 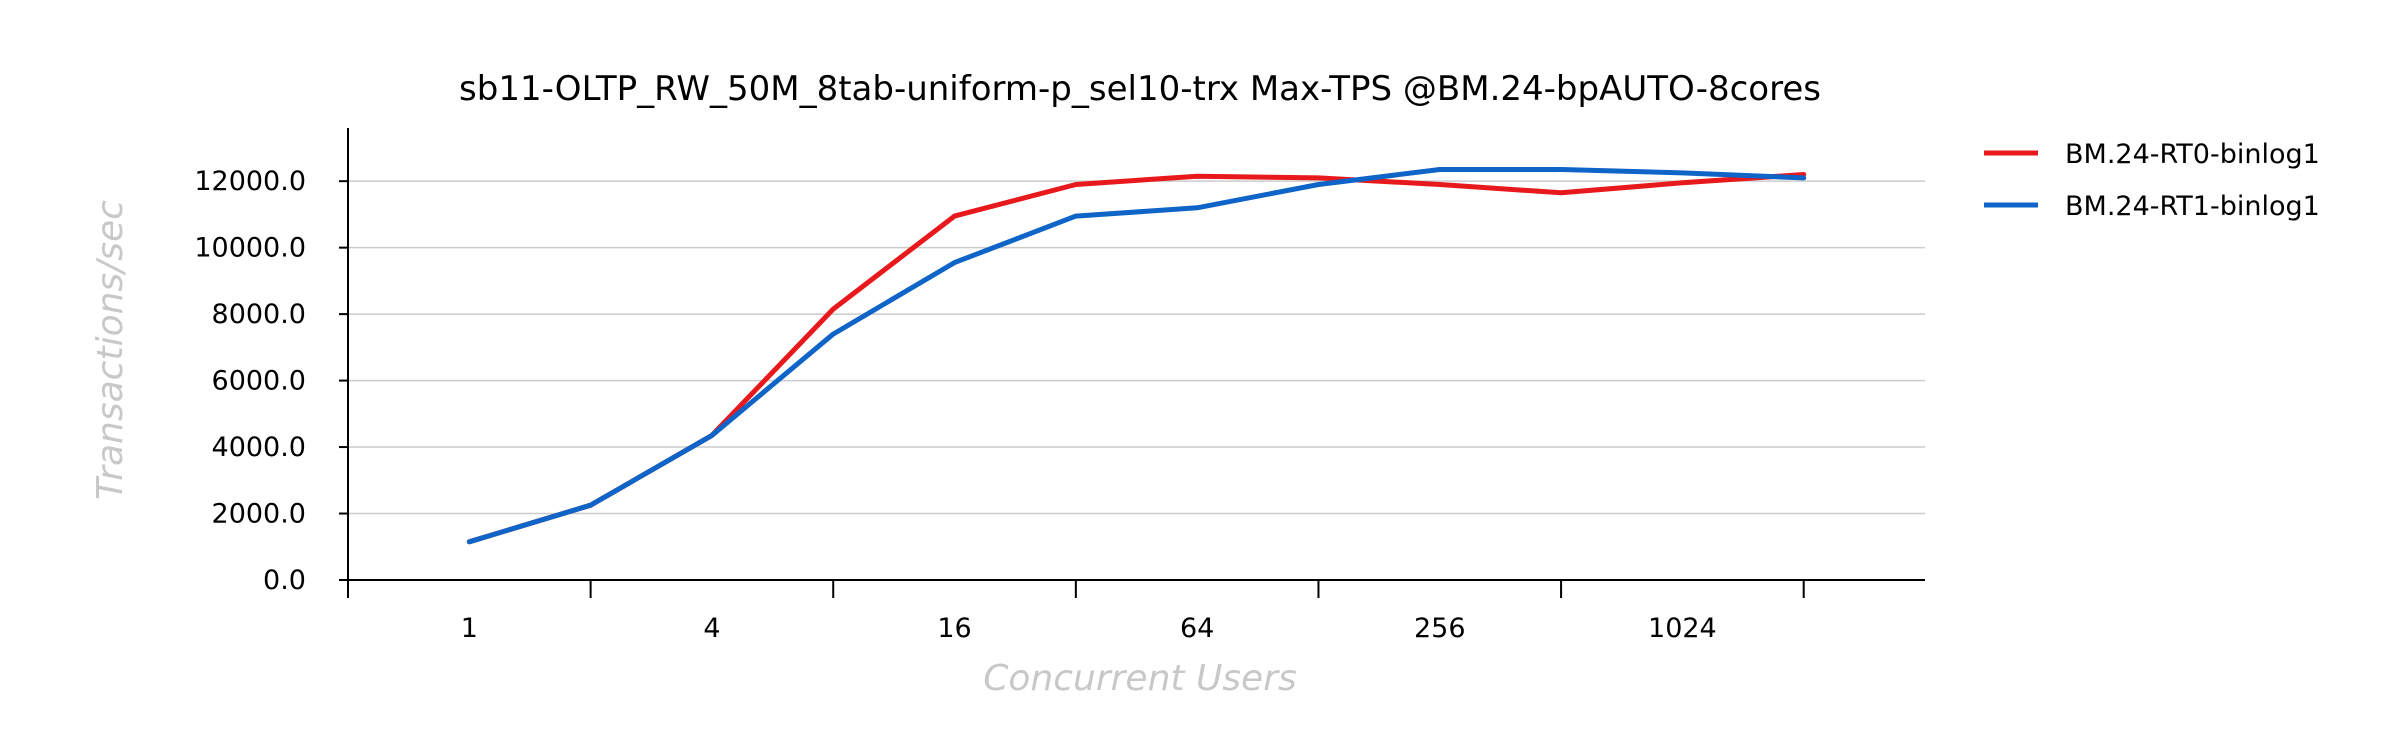 What do you see at coordinates (954, 628) in the screenshot?
I see `x-tick-label: 16` at bounding box center [954, 628].